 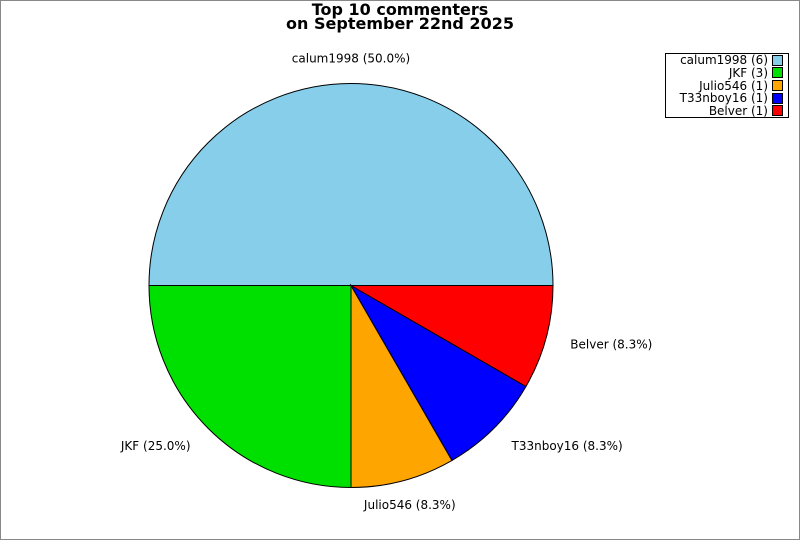 What do you see at coordinates (155, 446) in the screenshot?
I see `slice-label-jkf: JKF (25.0%)` at bounding box center [155, 446].